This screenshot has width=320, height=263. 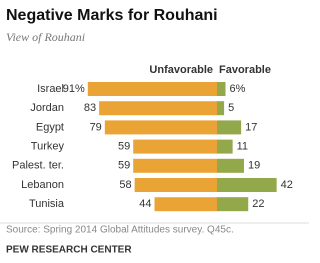 What do you see at coordinates (38, 166) in the screenshot?
I see `category-label: Palest. ter.` at bounding box center [38, 166].